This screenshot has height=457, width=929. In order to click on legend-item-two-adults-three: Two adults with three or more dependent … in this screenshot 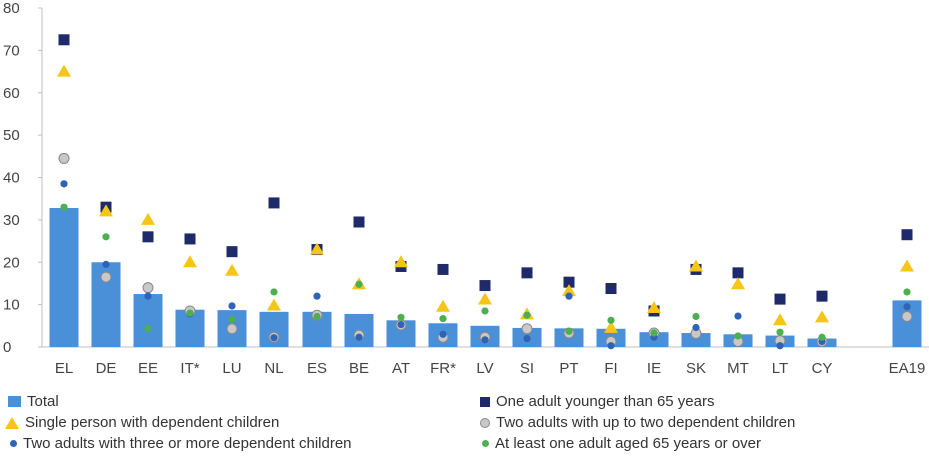, I will do `click(181, 443)`.